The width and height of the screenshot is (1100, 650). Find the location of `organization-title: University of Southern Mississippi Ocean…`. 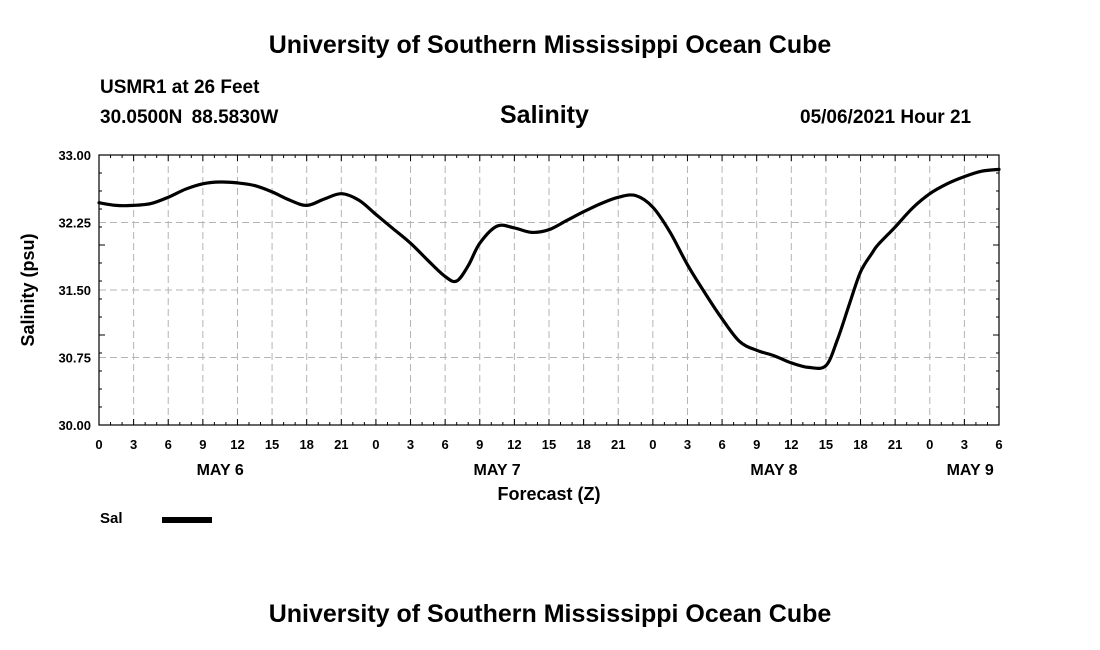

organization-title: University of Southern Mississippi Ocean… is located at coordinates (550, 45).